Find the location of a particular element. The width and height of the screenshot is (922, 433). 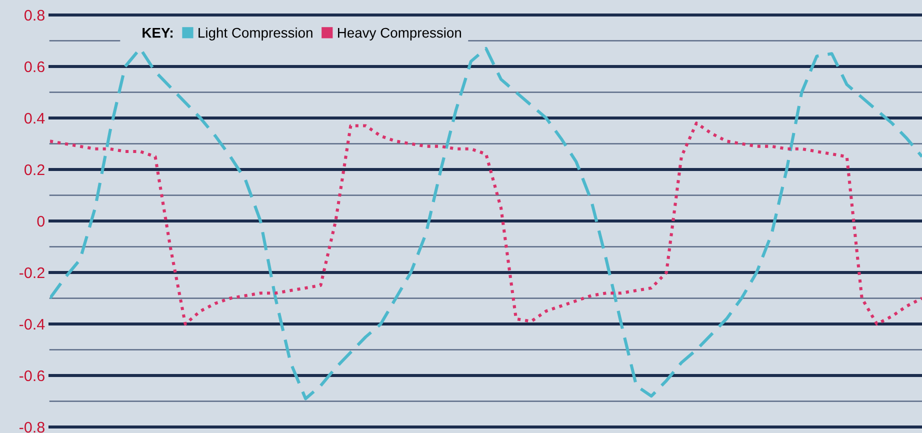

y-tick-label: 0 is located at coordinates (41, 221).